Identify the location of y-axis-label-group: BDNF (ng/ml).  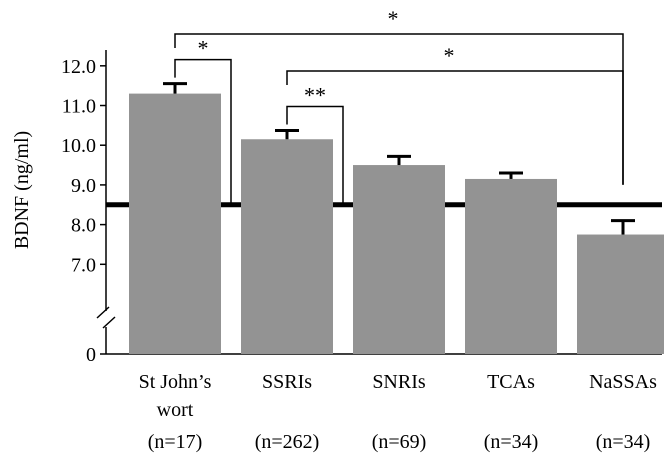
(22, 190).